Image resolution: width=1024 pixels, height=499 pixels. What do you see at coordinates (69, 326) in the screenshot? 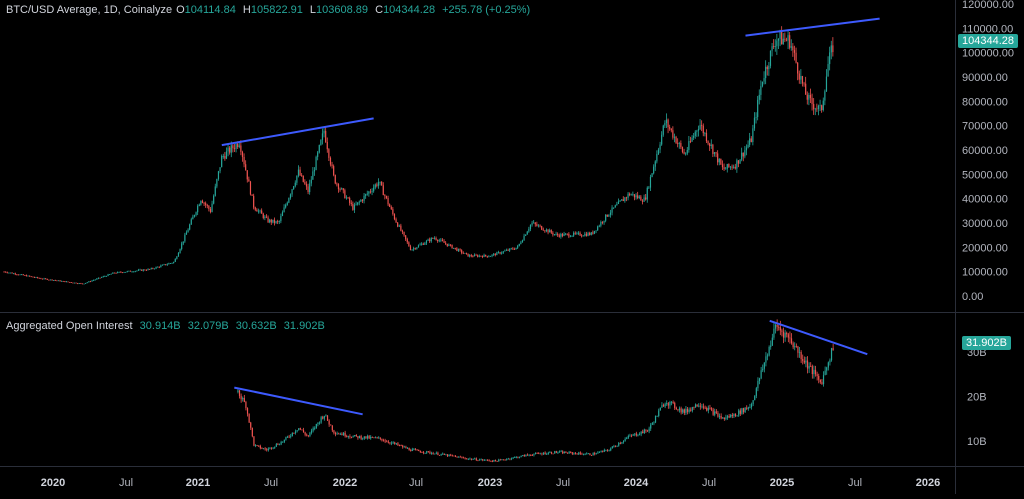
I see `oi-title: Aggregated Open Interest` at bounding box center [69, 326].